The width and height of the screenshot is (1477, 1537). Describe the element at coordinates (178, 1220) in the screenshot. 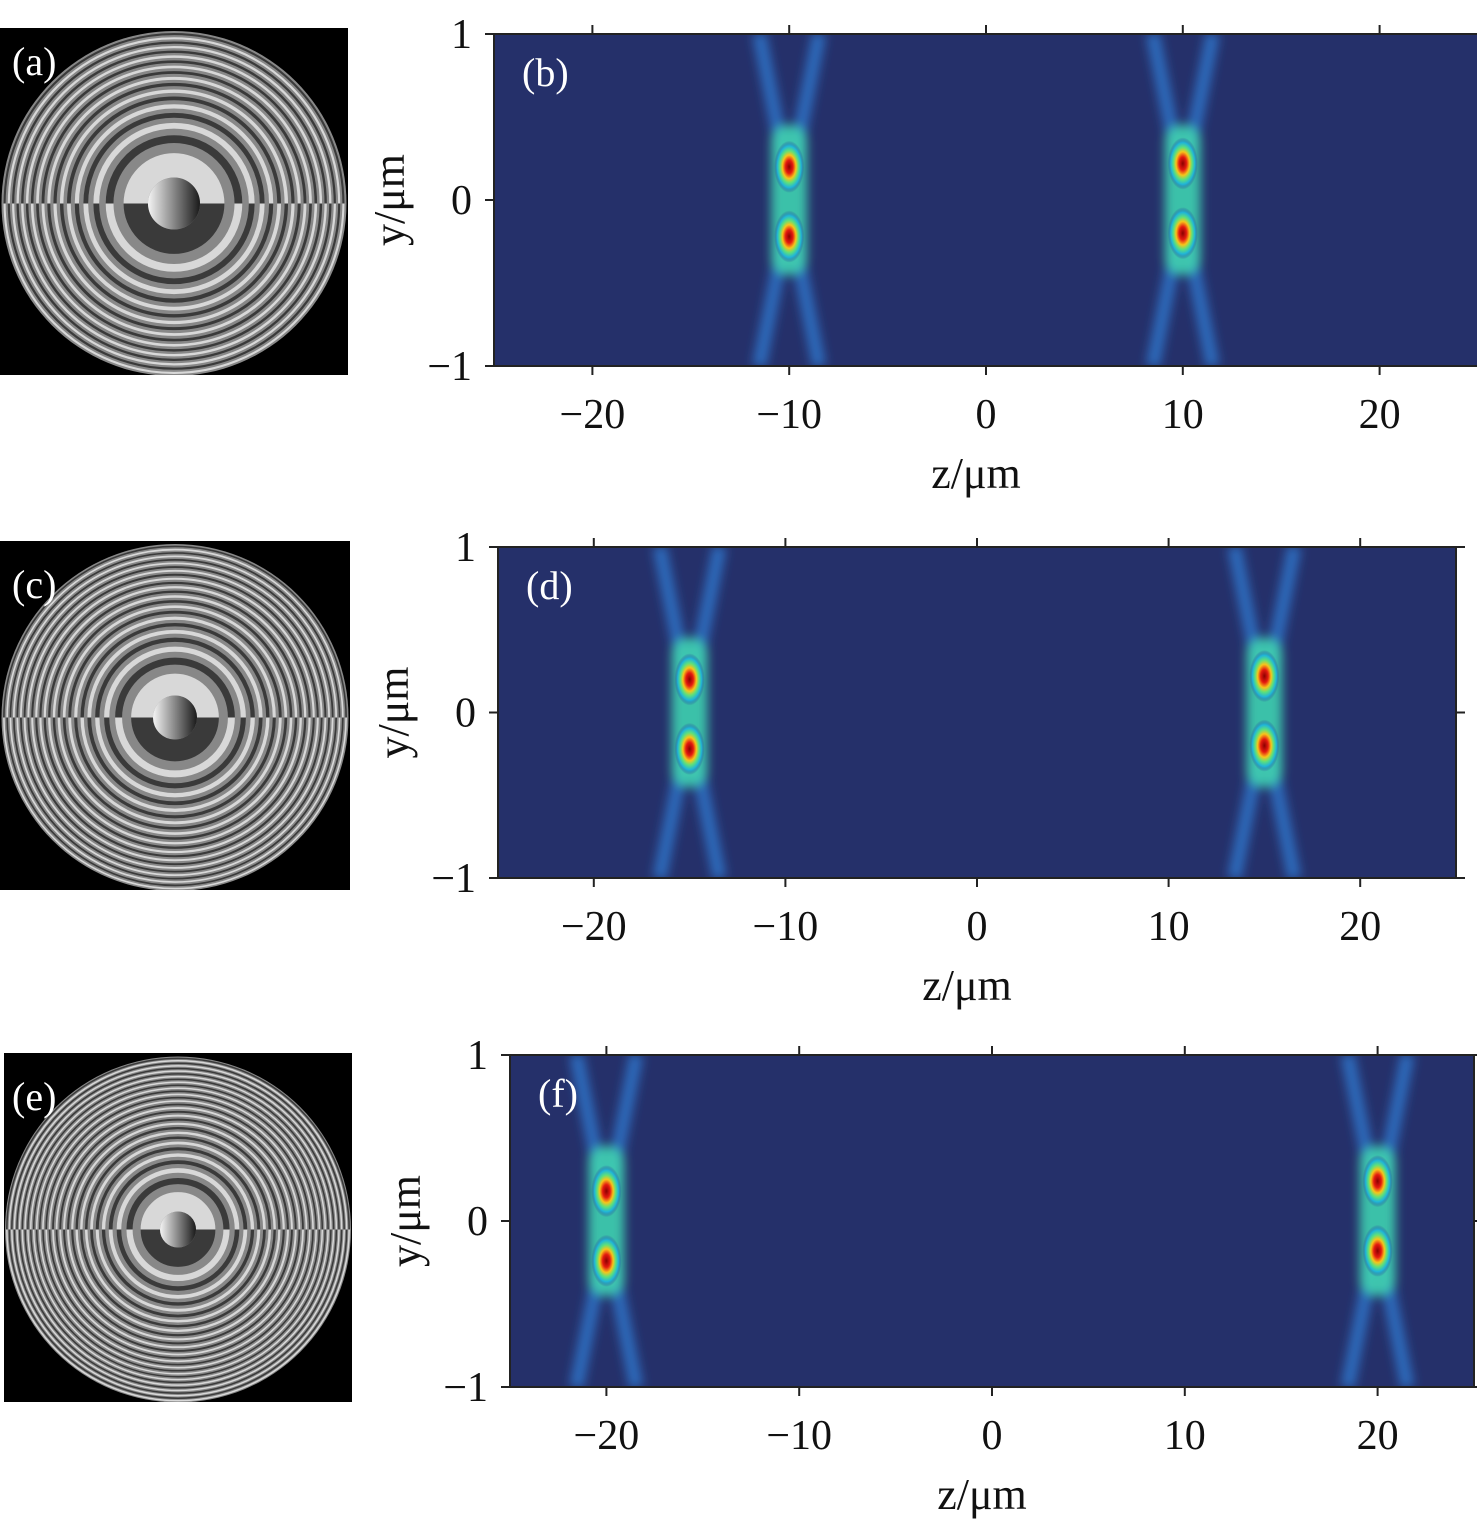

I see `mask-vortex-core` at that location.